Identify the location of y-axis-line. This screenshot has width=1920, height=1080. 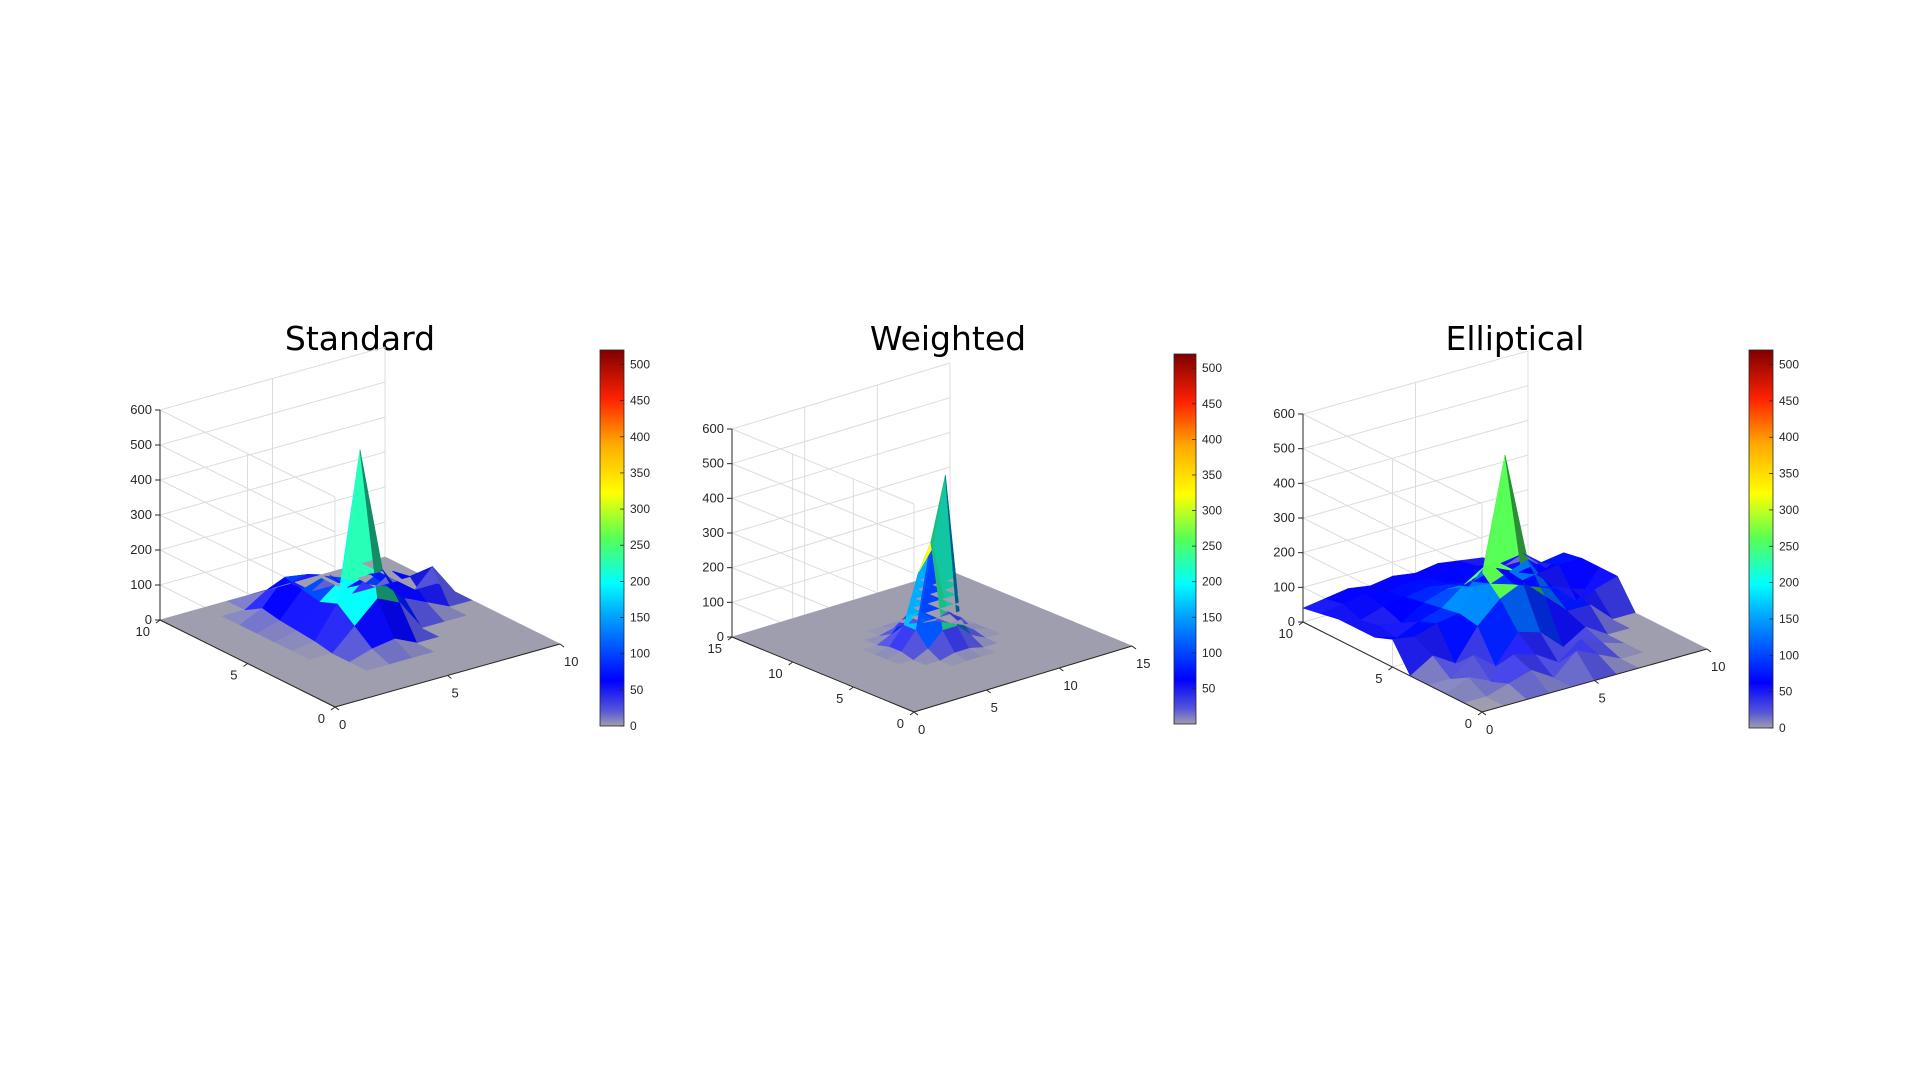
(823, 674).